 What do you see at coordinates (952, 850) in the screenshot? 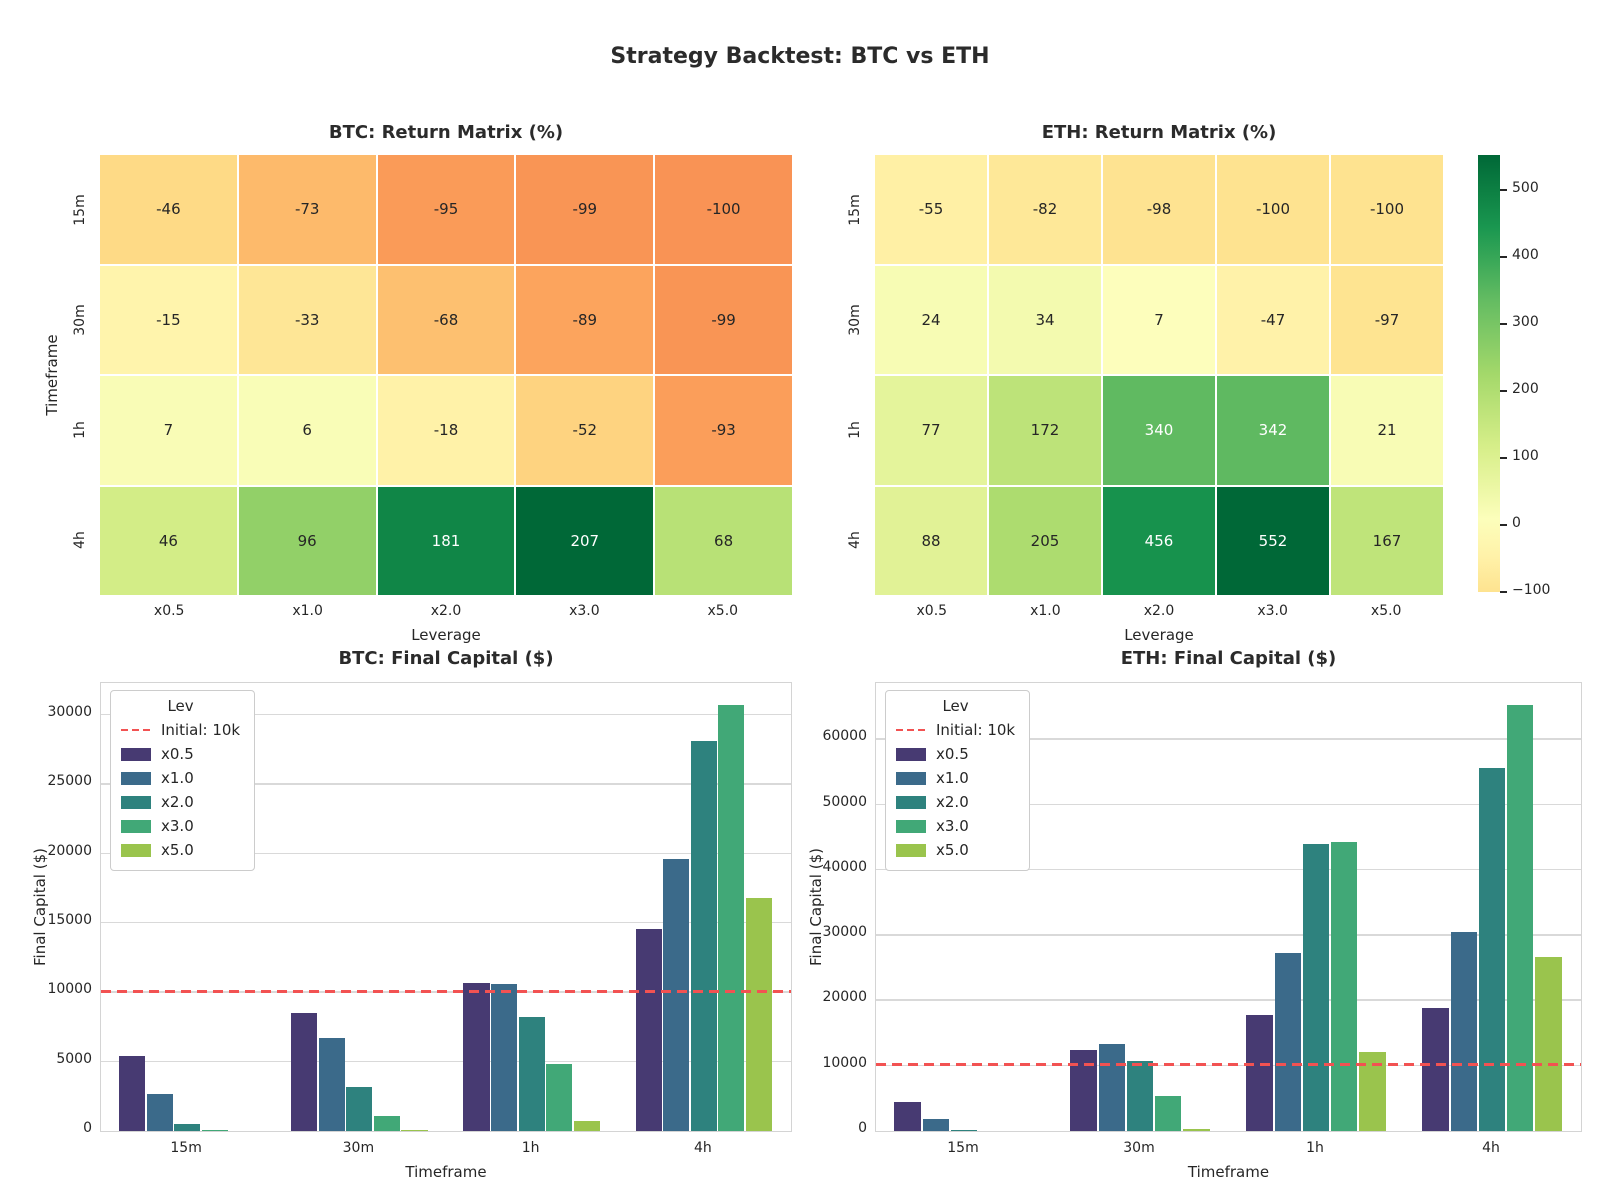
I see `legend-label: x5.0` at bounding box center [952, 850].